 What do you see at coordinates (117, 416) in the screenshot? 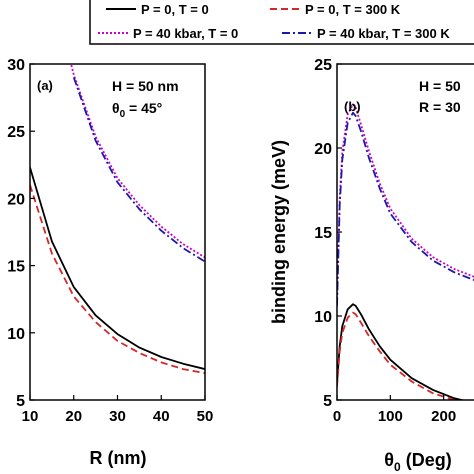
I see `x-tick-label: 30` at bounding box center [117, 416].